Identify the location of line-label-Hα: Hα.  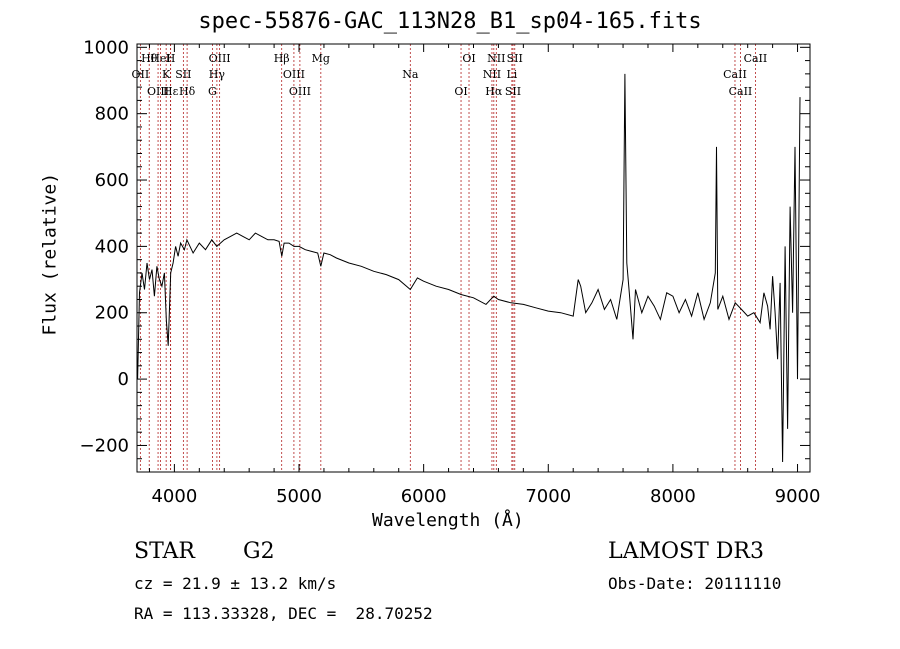
(494, 91).